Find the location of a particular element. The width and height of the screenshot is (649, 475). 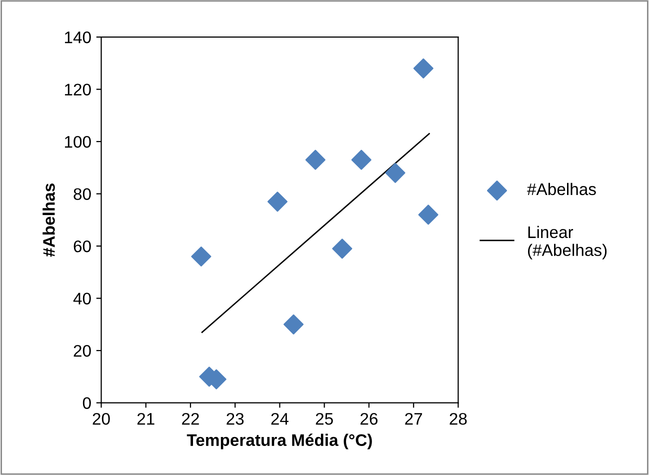

x-tick-label: 23 is located at coordinates (235, 418).